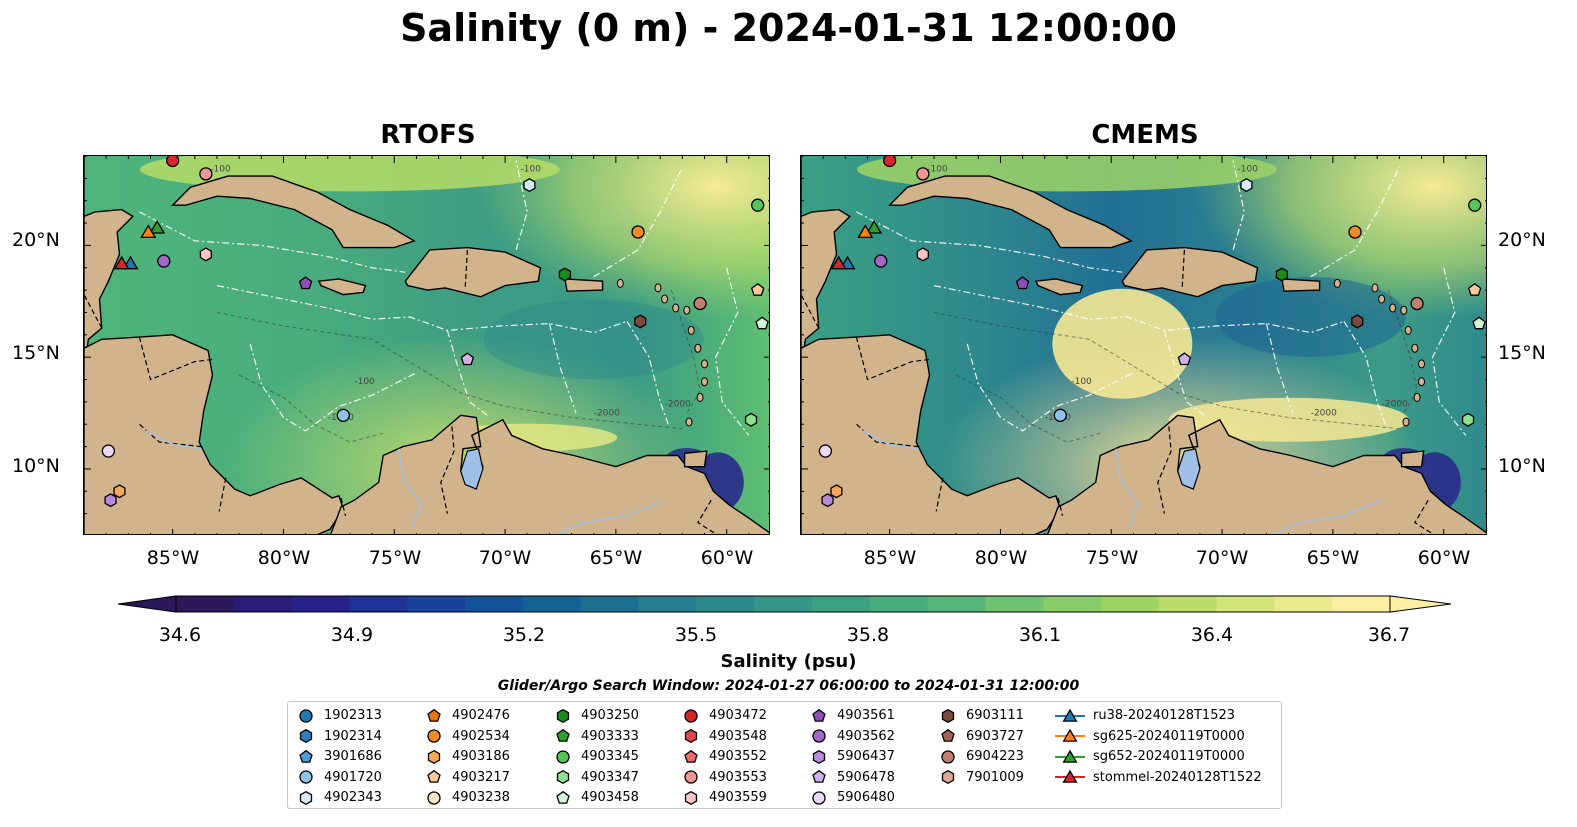  I want to click on legend-entry: 4903333, so click(596, 736).